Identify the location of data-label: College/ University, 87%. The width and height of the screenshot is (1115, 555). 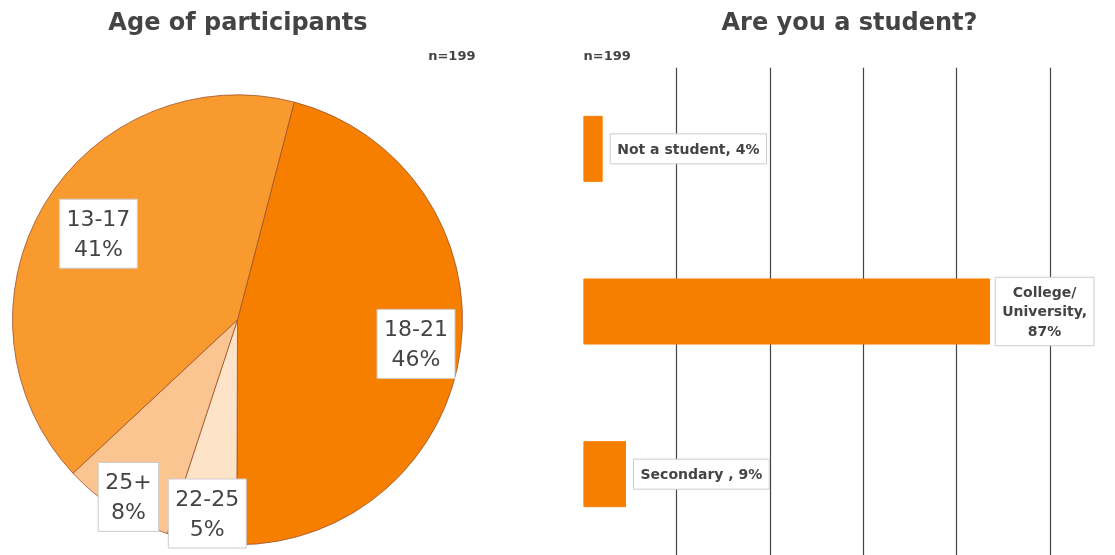
(1045, 311).